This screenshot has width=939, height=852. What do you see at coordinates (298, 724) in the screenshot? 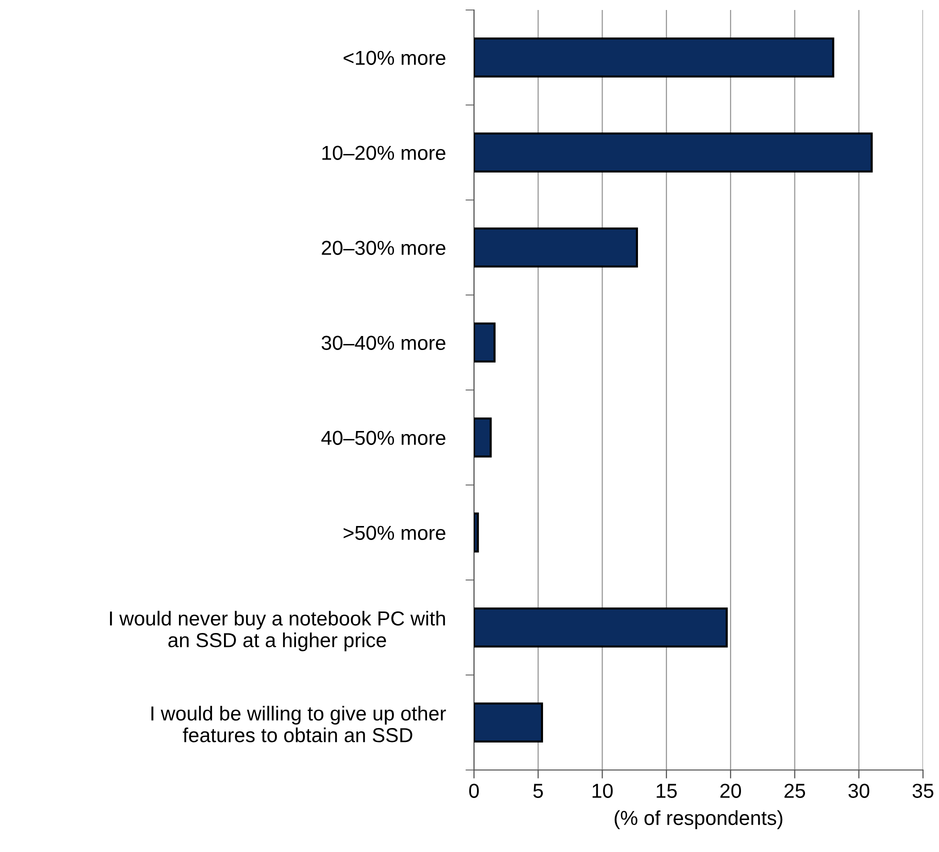
I see `y-tick-label: I would be willing to give up other features to obtain an SSD` at bounding box center [298, 724].